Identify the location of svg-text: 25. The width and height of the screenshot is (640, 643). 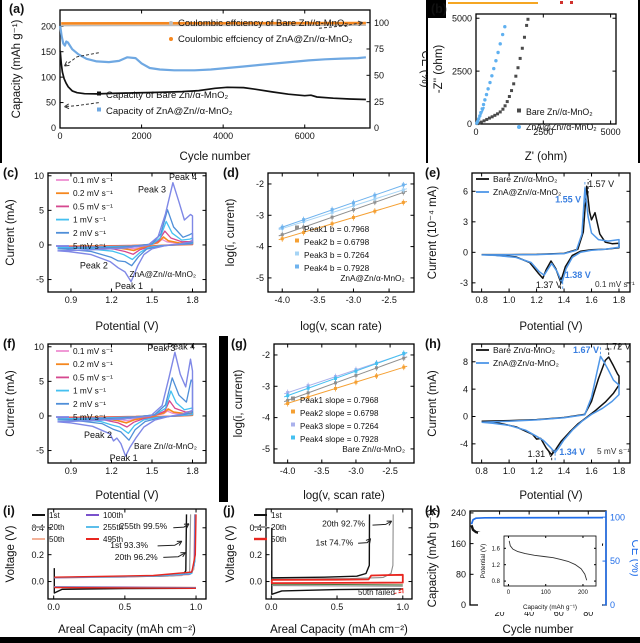
(379, 102).